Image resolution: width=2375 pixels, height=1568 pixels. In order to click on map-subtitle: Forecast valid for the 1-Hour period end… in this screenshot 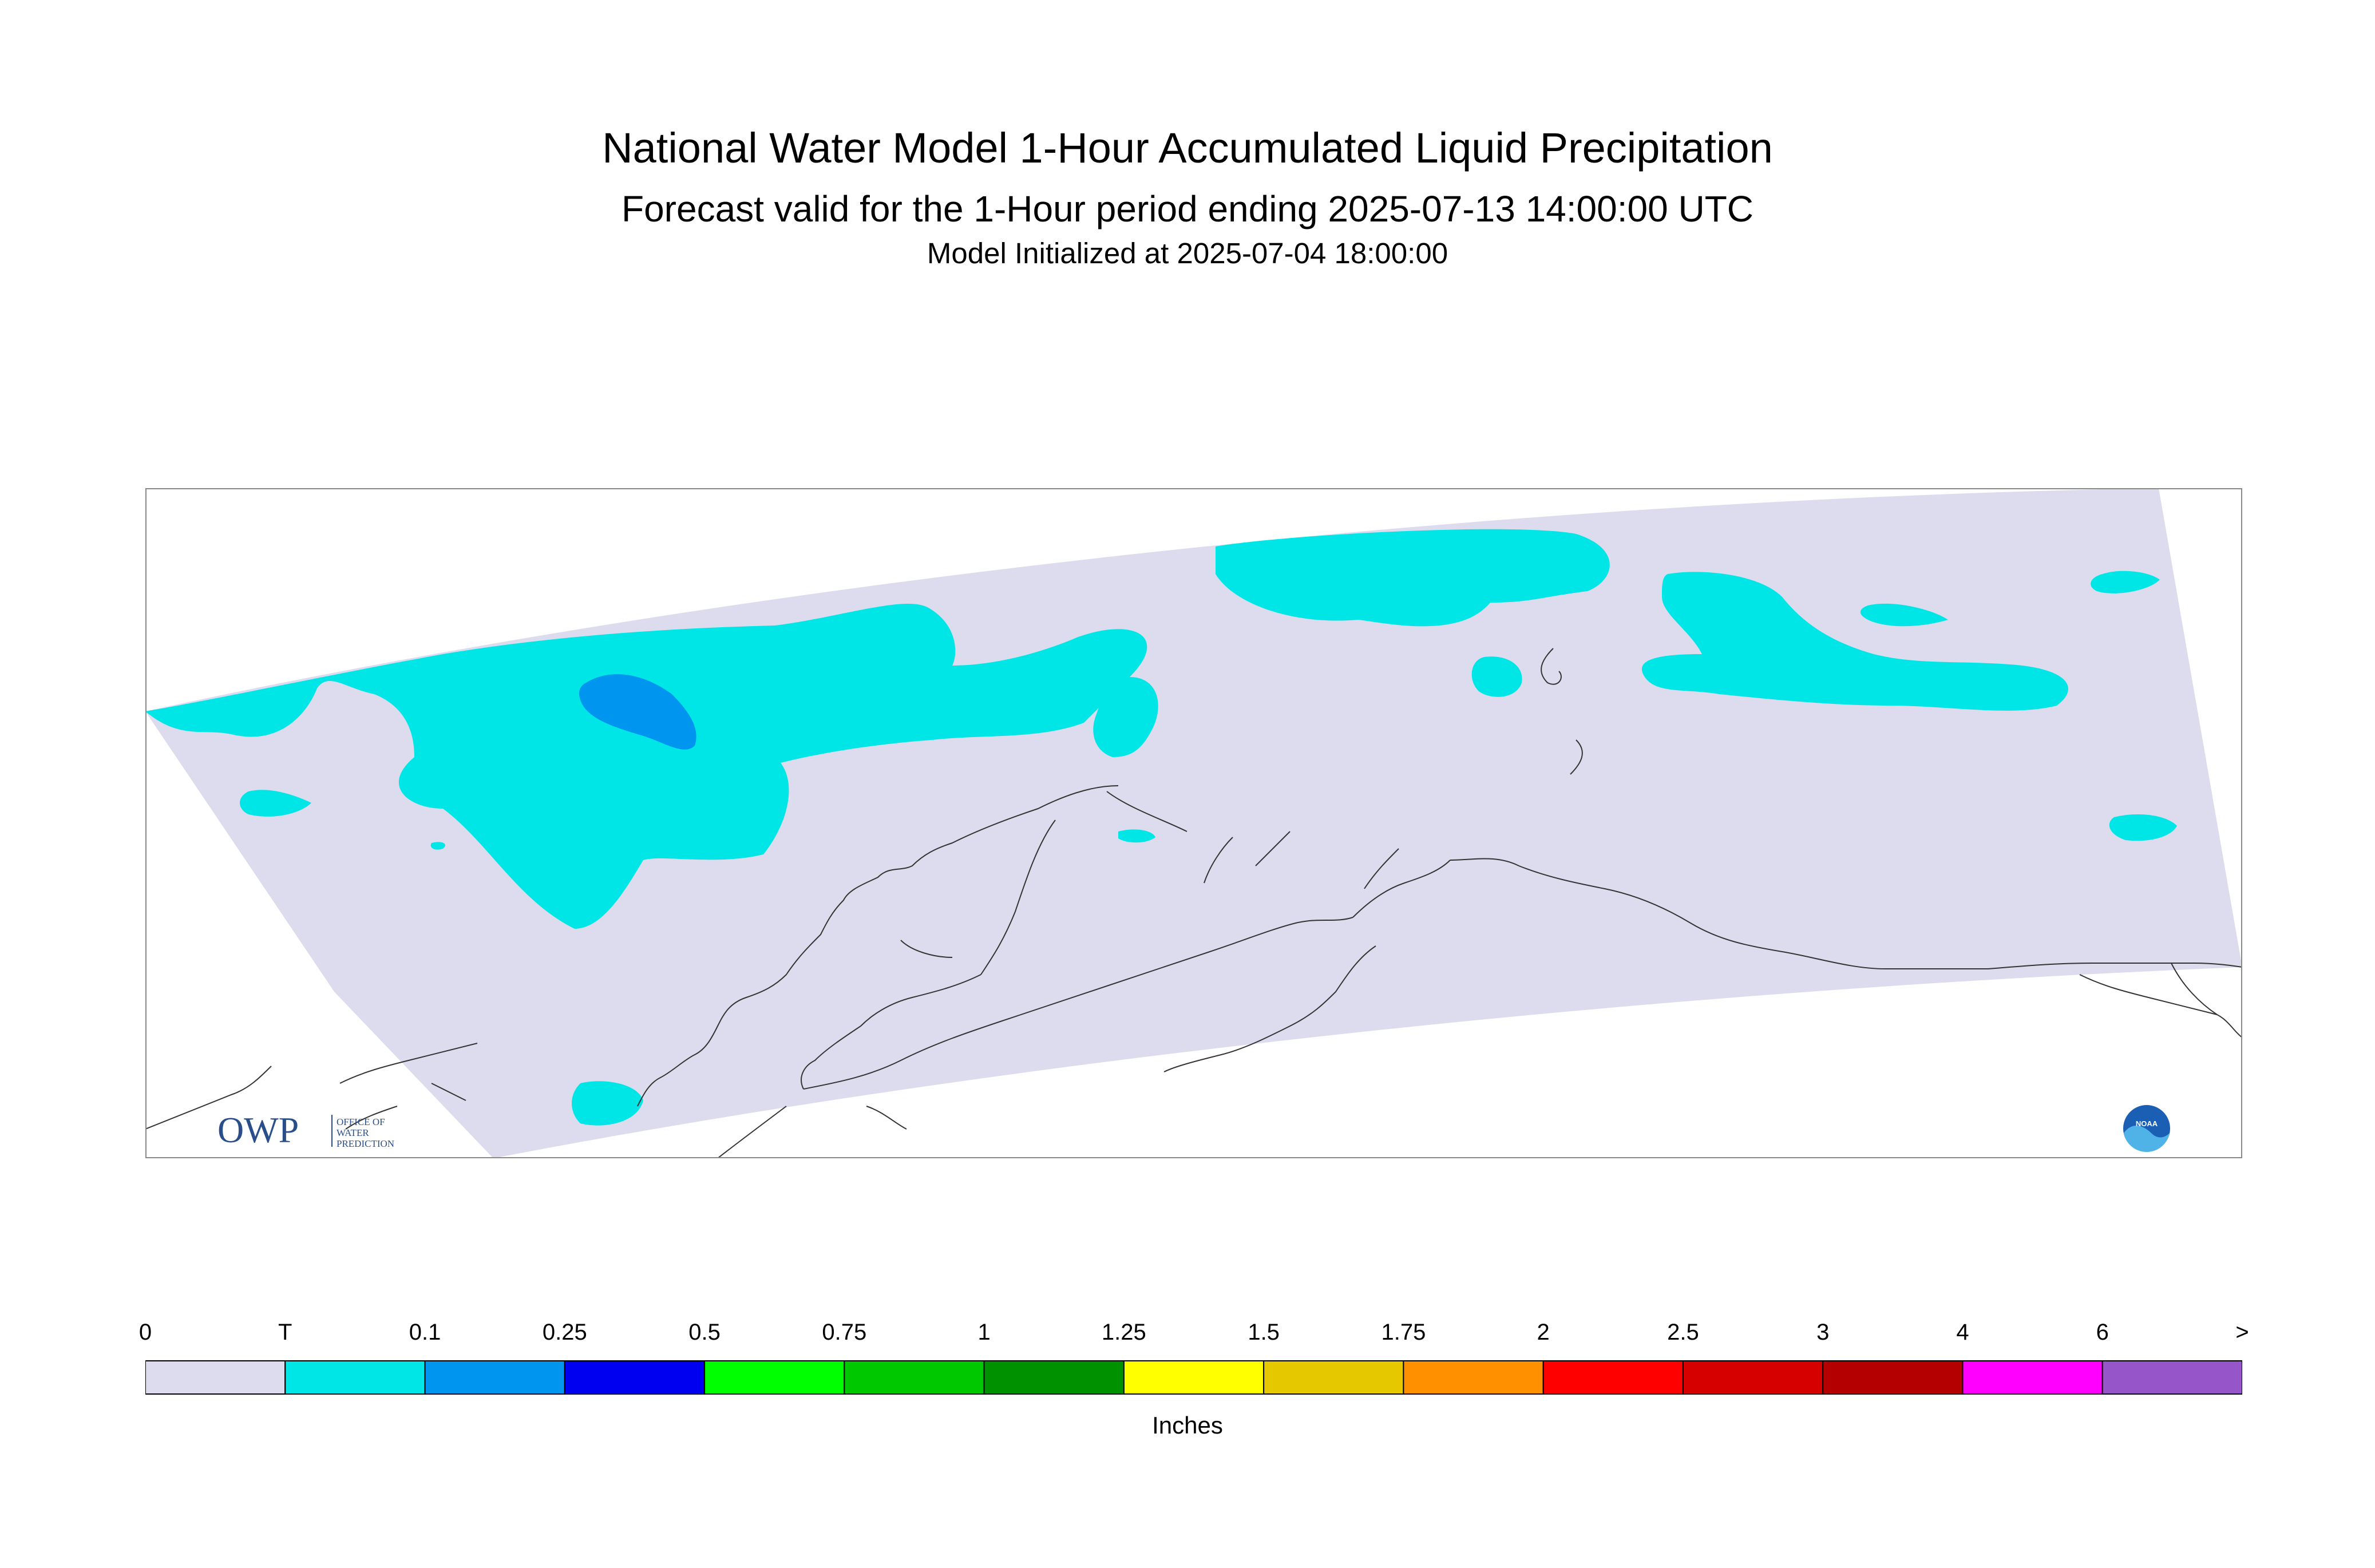, I will do `click(1187, 208)`.